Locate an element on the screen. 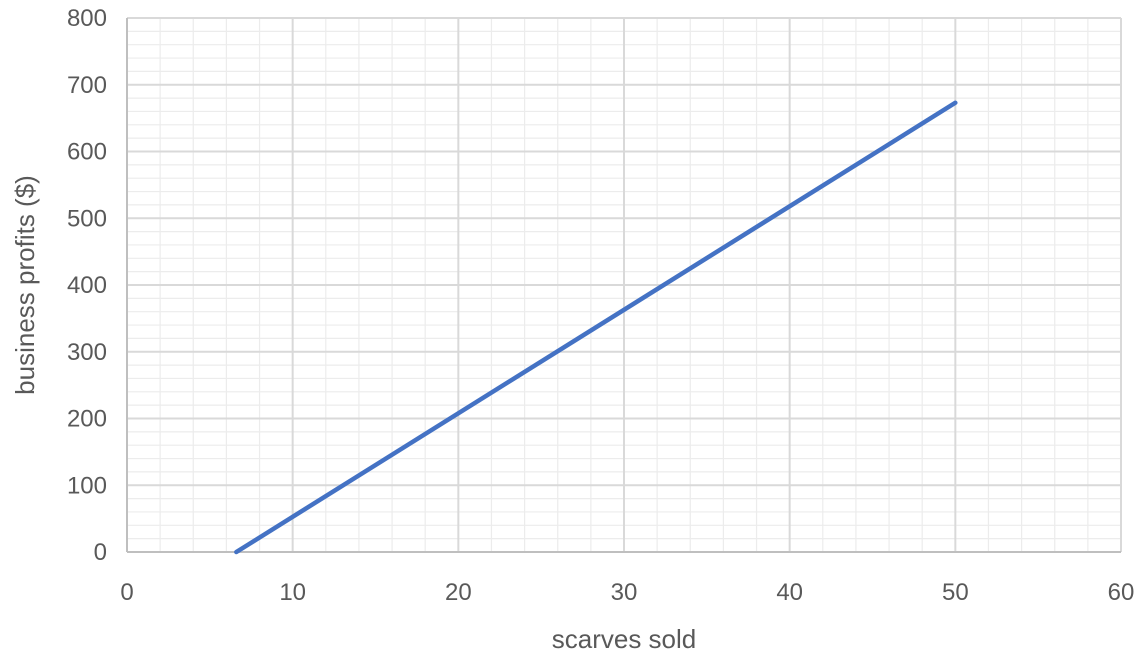 The image size is (1144, 656). x-tick-label: 60 is located at coordinates (1121, 592).